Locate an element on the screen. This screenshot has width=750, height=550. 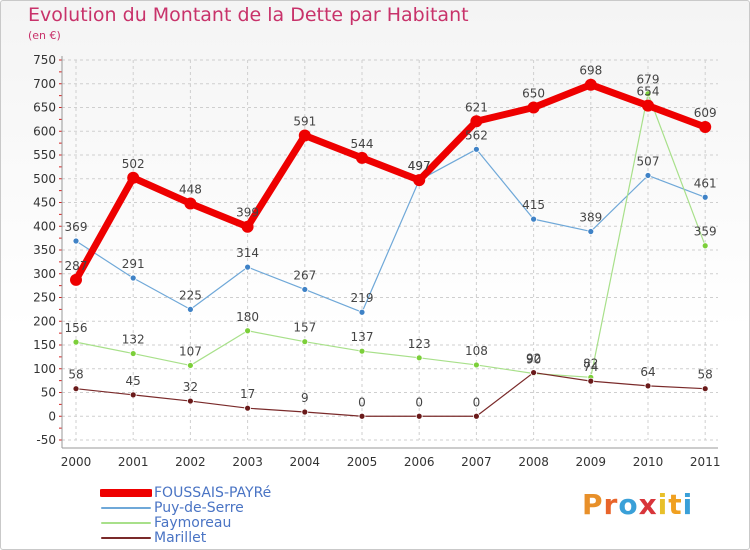
x-tick-label: 2003 is located at coordinates (247, 462).